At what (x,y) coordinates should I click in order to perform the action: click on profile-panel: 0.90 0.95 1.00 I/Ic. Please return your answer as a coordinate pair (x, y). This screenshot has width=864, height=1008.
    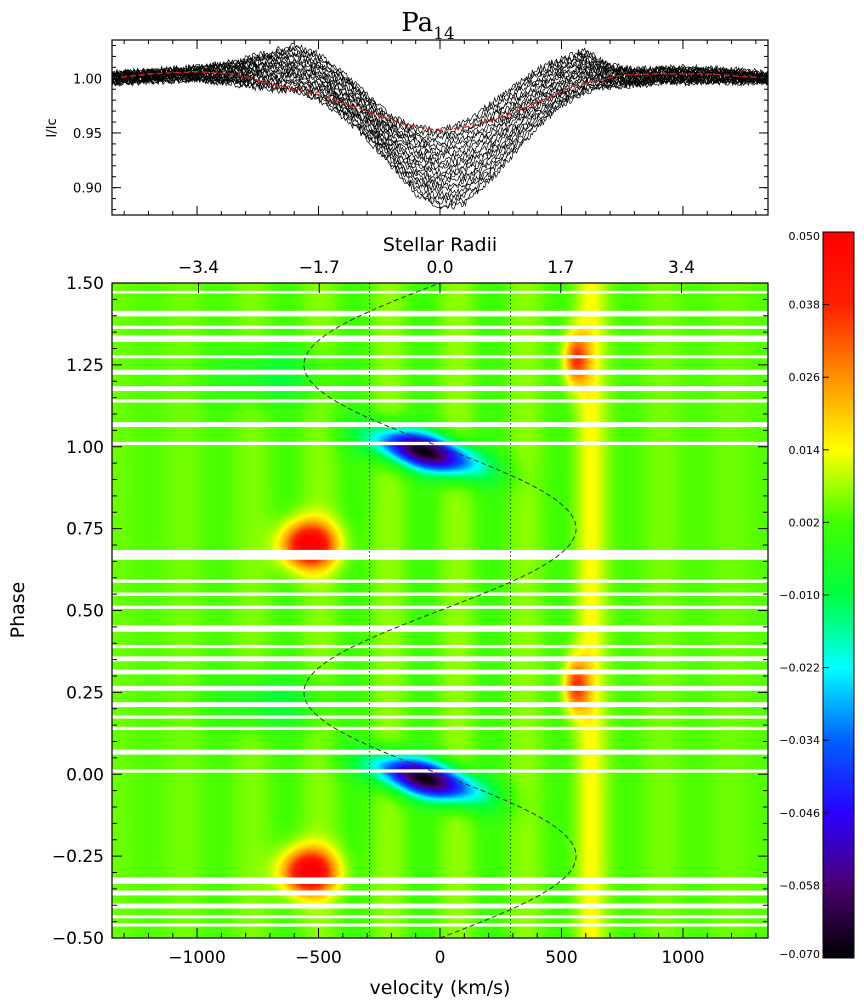
    Looking at the image, I should click on (407, 127).